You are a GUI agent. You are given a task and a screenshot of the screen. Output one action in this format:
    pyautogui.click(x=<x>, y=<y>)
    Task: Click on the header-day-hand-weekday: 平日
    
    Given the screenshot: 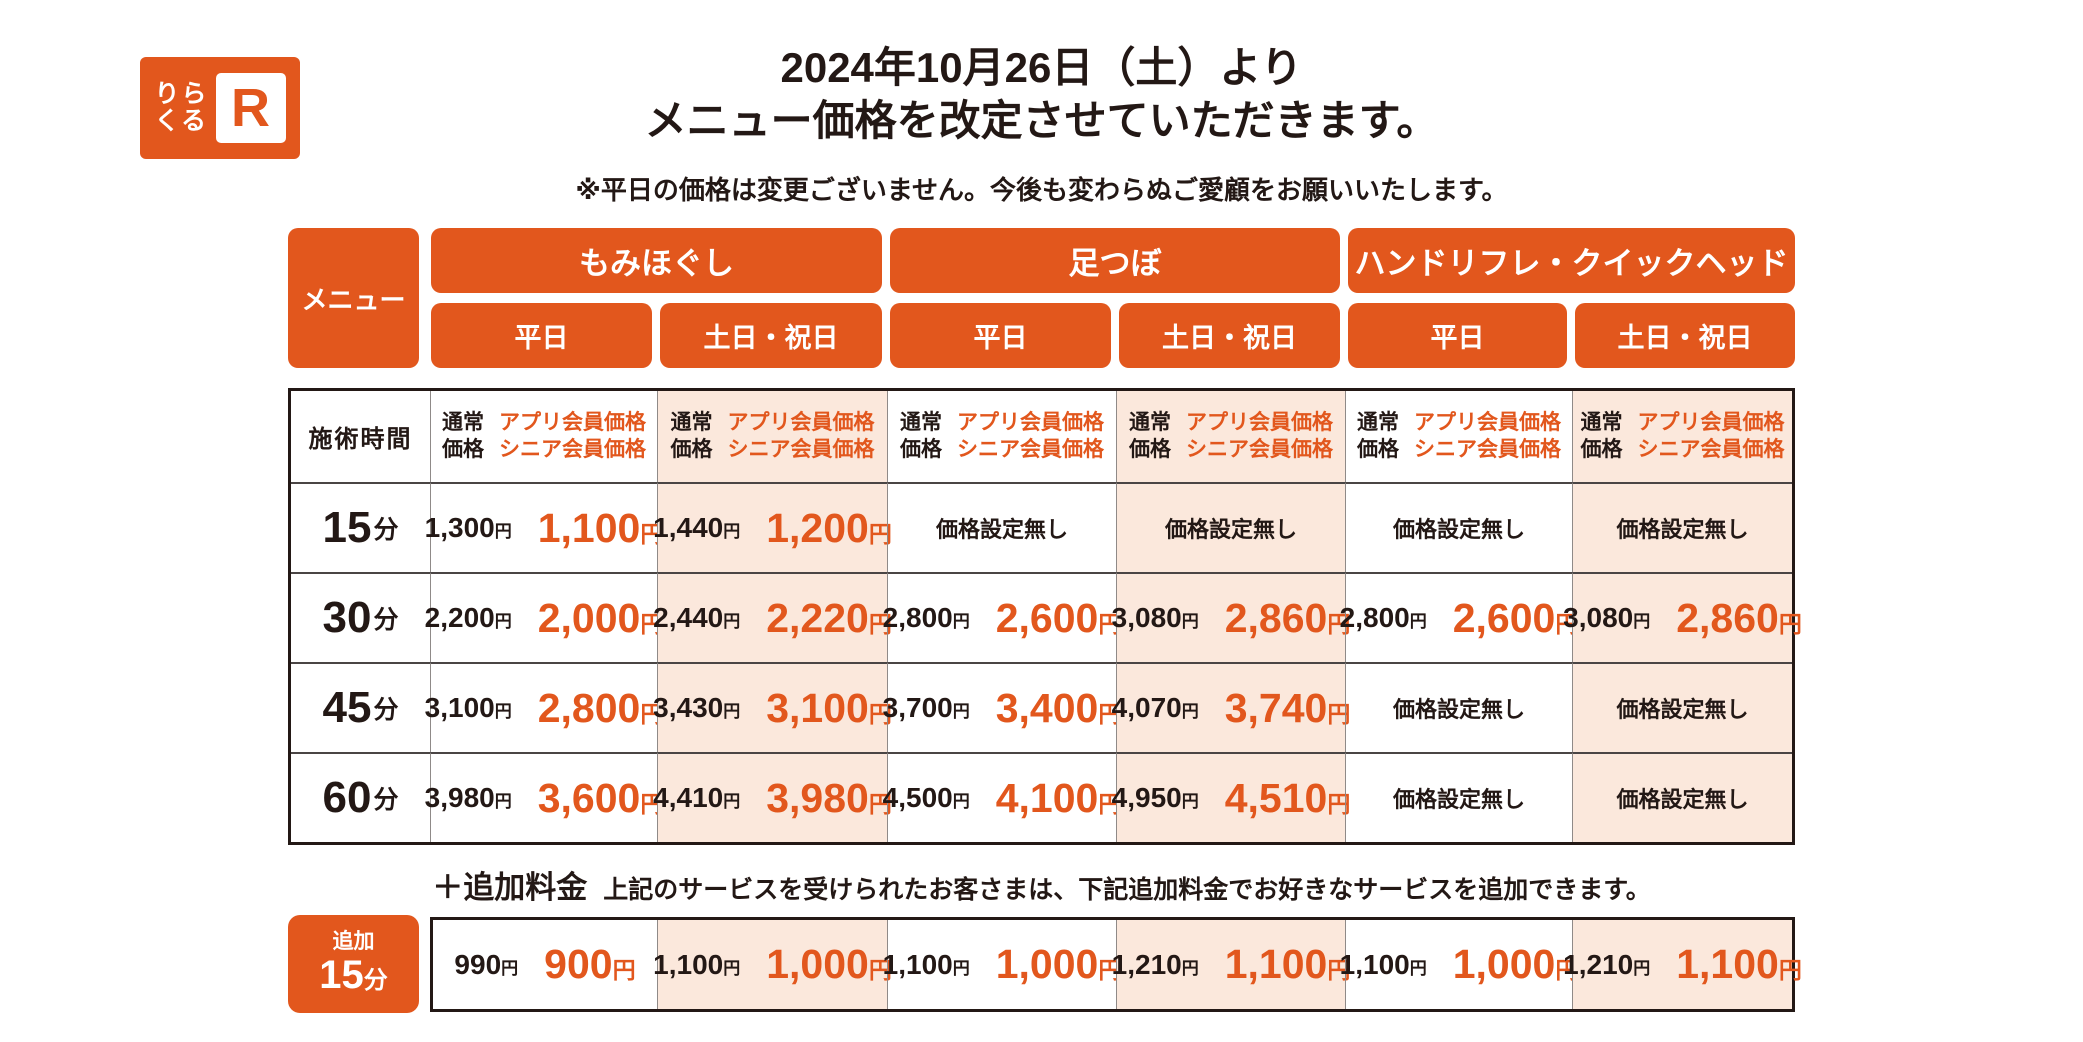 What is the action you would take?
    pyautogui.click(x=1457, y=335)
    